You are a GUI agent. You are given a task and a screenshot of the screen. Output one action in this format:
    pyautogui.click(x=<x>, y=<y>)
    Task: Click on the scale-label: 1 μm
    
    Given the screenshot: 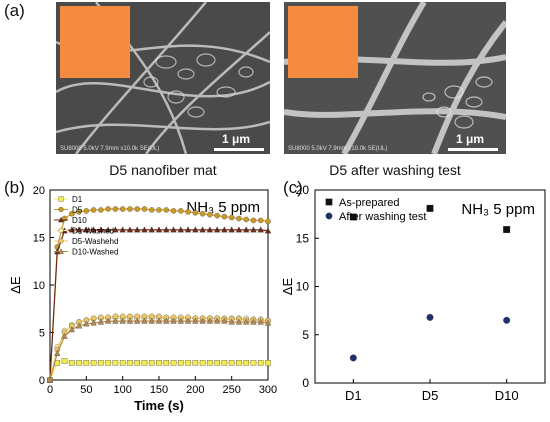 What is the action you would take?
    pyautogui.click(x=470, y=139)
    